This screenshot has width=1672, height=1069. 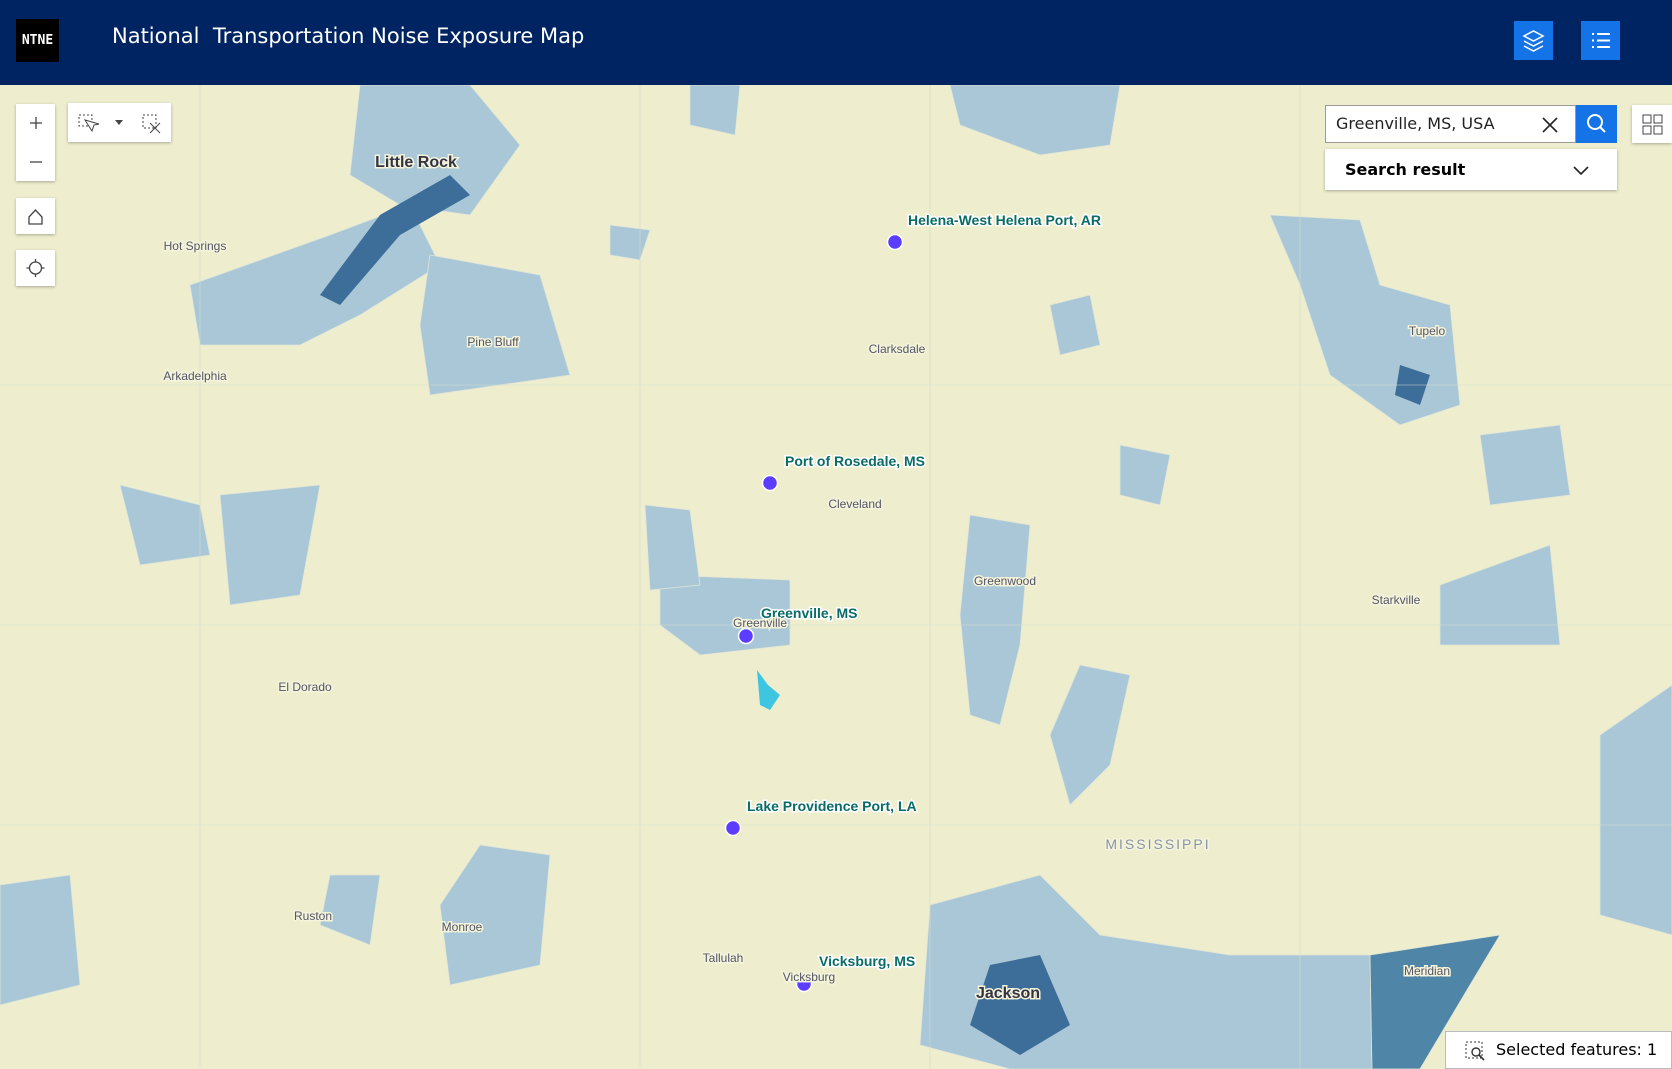 I want to click on place-label: Arkadelphia, so click(x=195, y=376).